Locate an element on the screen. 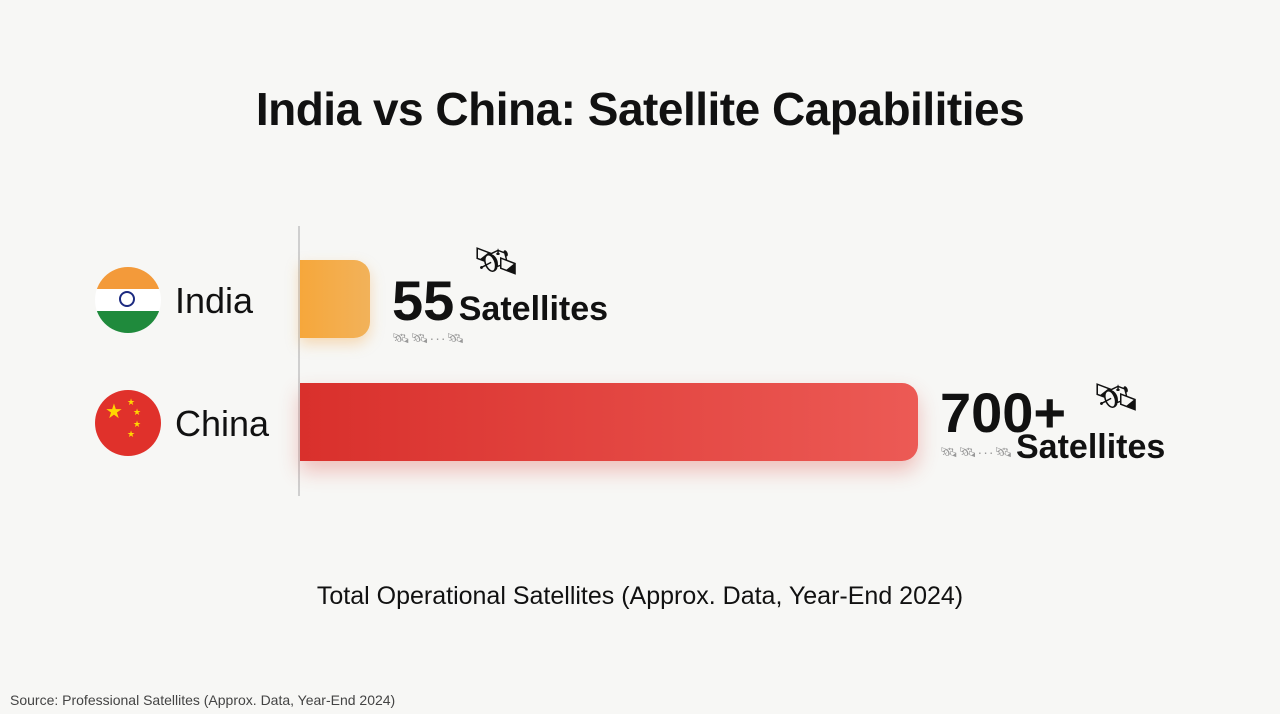  china-flag-icon: ★ ★ ★ ★ ★ is located at coordinates (128, 423).